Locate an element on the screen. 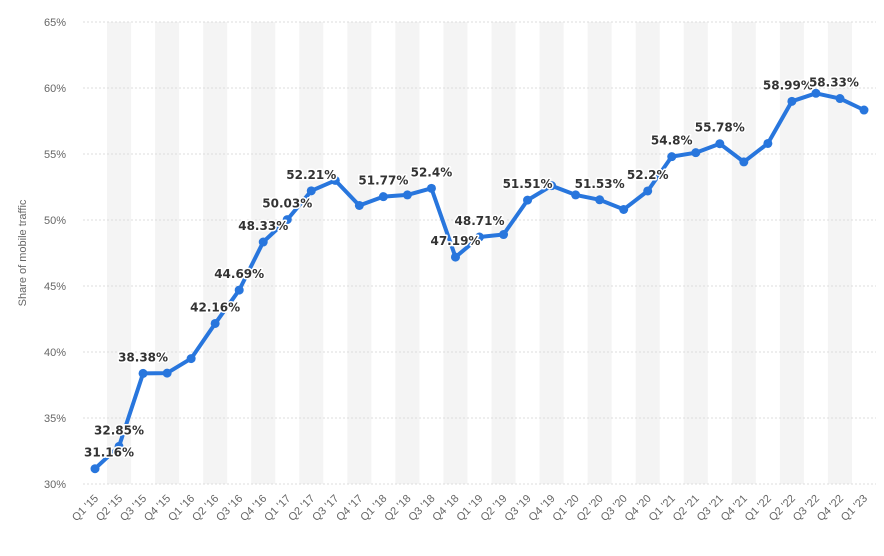 This screenshot has width=884, height=556. data-label: 38.38% is located at coordinates (143, 357).